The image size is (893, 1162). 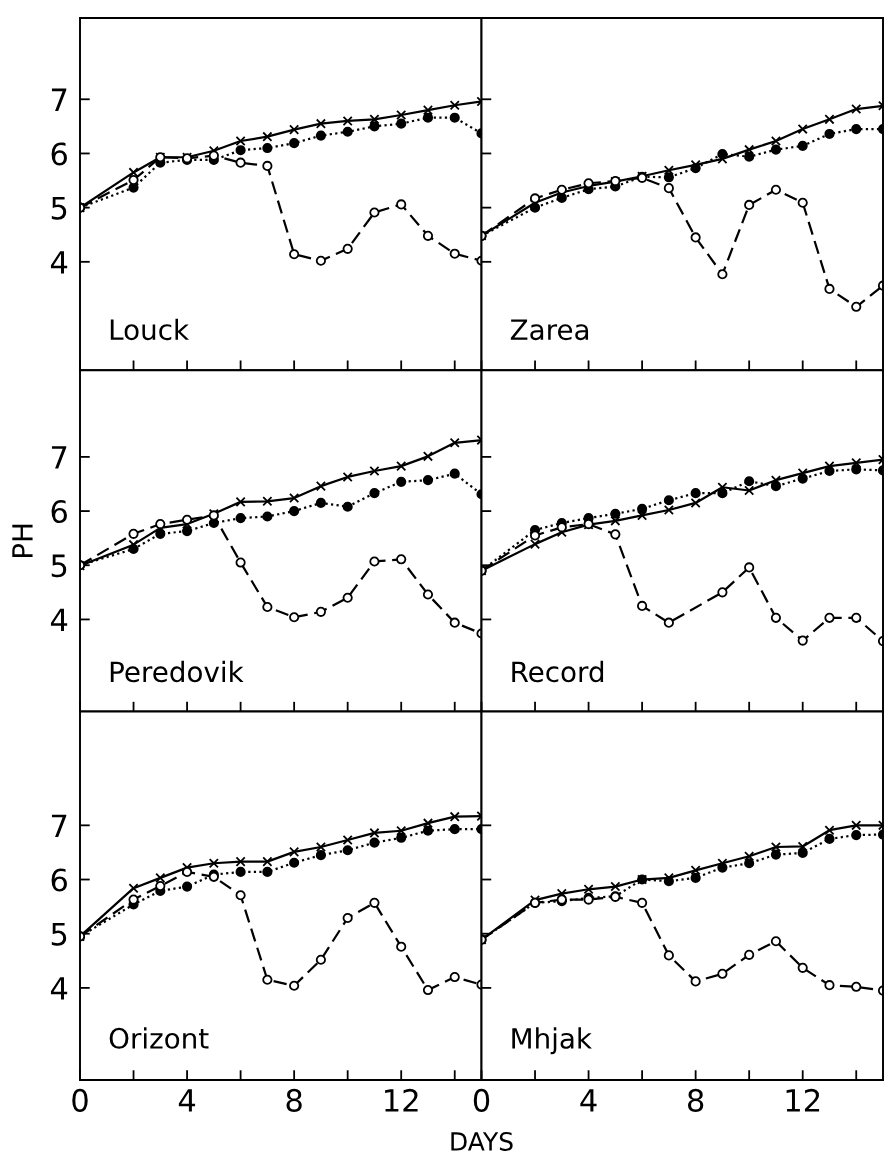 What do you see at coordinates (177, 671) in the screenshot?
I see `annotation: Peredovik` at bounding box center [177, 671].